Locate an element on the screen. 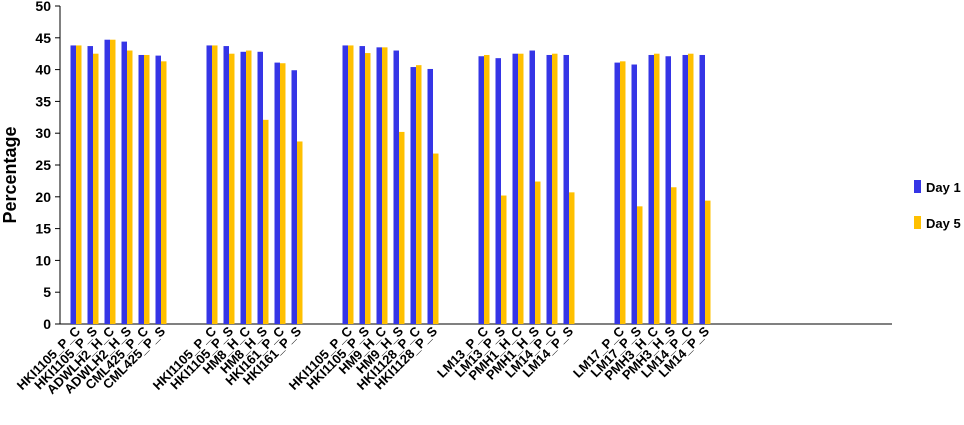 The width and height of the screenshot is (964, 425). legend-swatch-day1 is located at coordinates (917, 186).